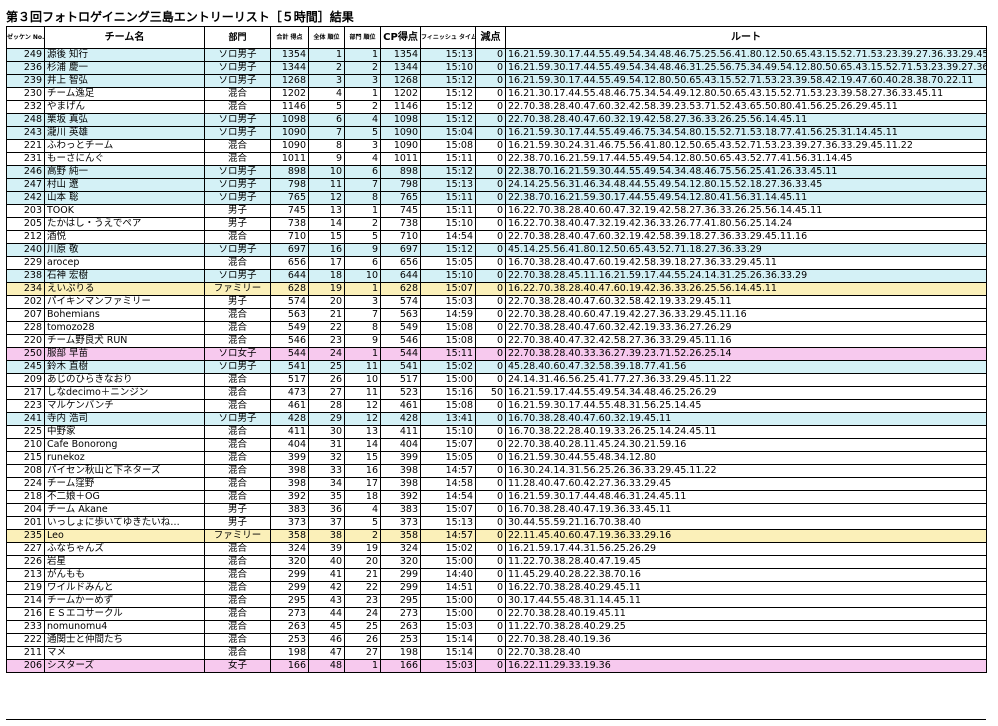  What do you see at coordinates (746, 37) in the screenshot?
I see `header-route: ルート` at bounding box center [746, 37].